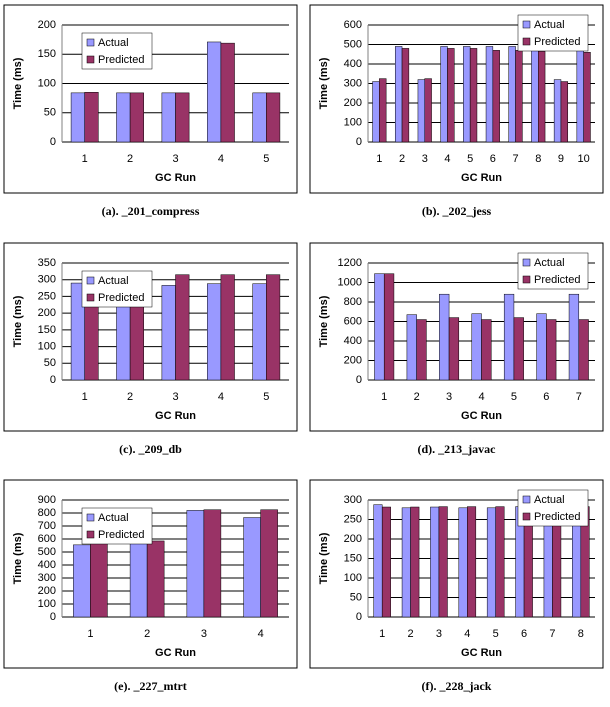 The height and width of the screenshot is (707, 610). What do you see at coordinates (353, 519) in the screenshot?
I see `y-tick-label: 250` at bounding box center [353, 519].